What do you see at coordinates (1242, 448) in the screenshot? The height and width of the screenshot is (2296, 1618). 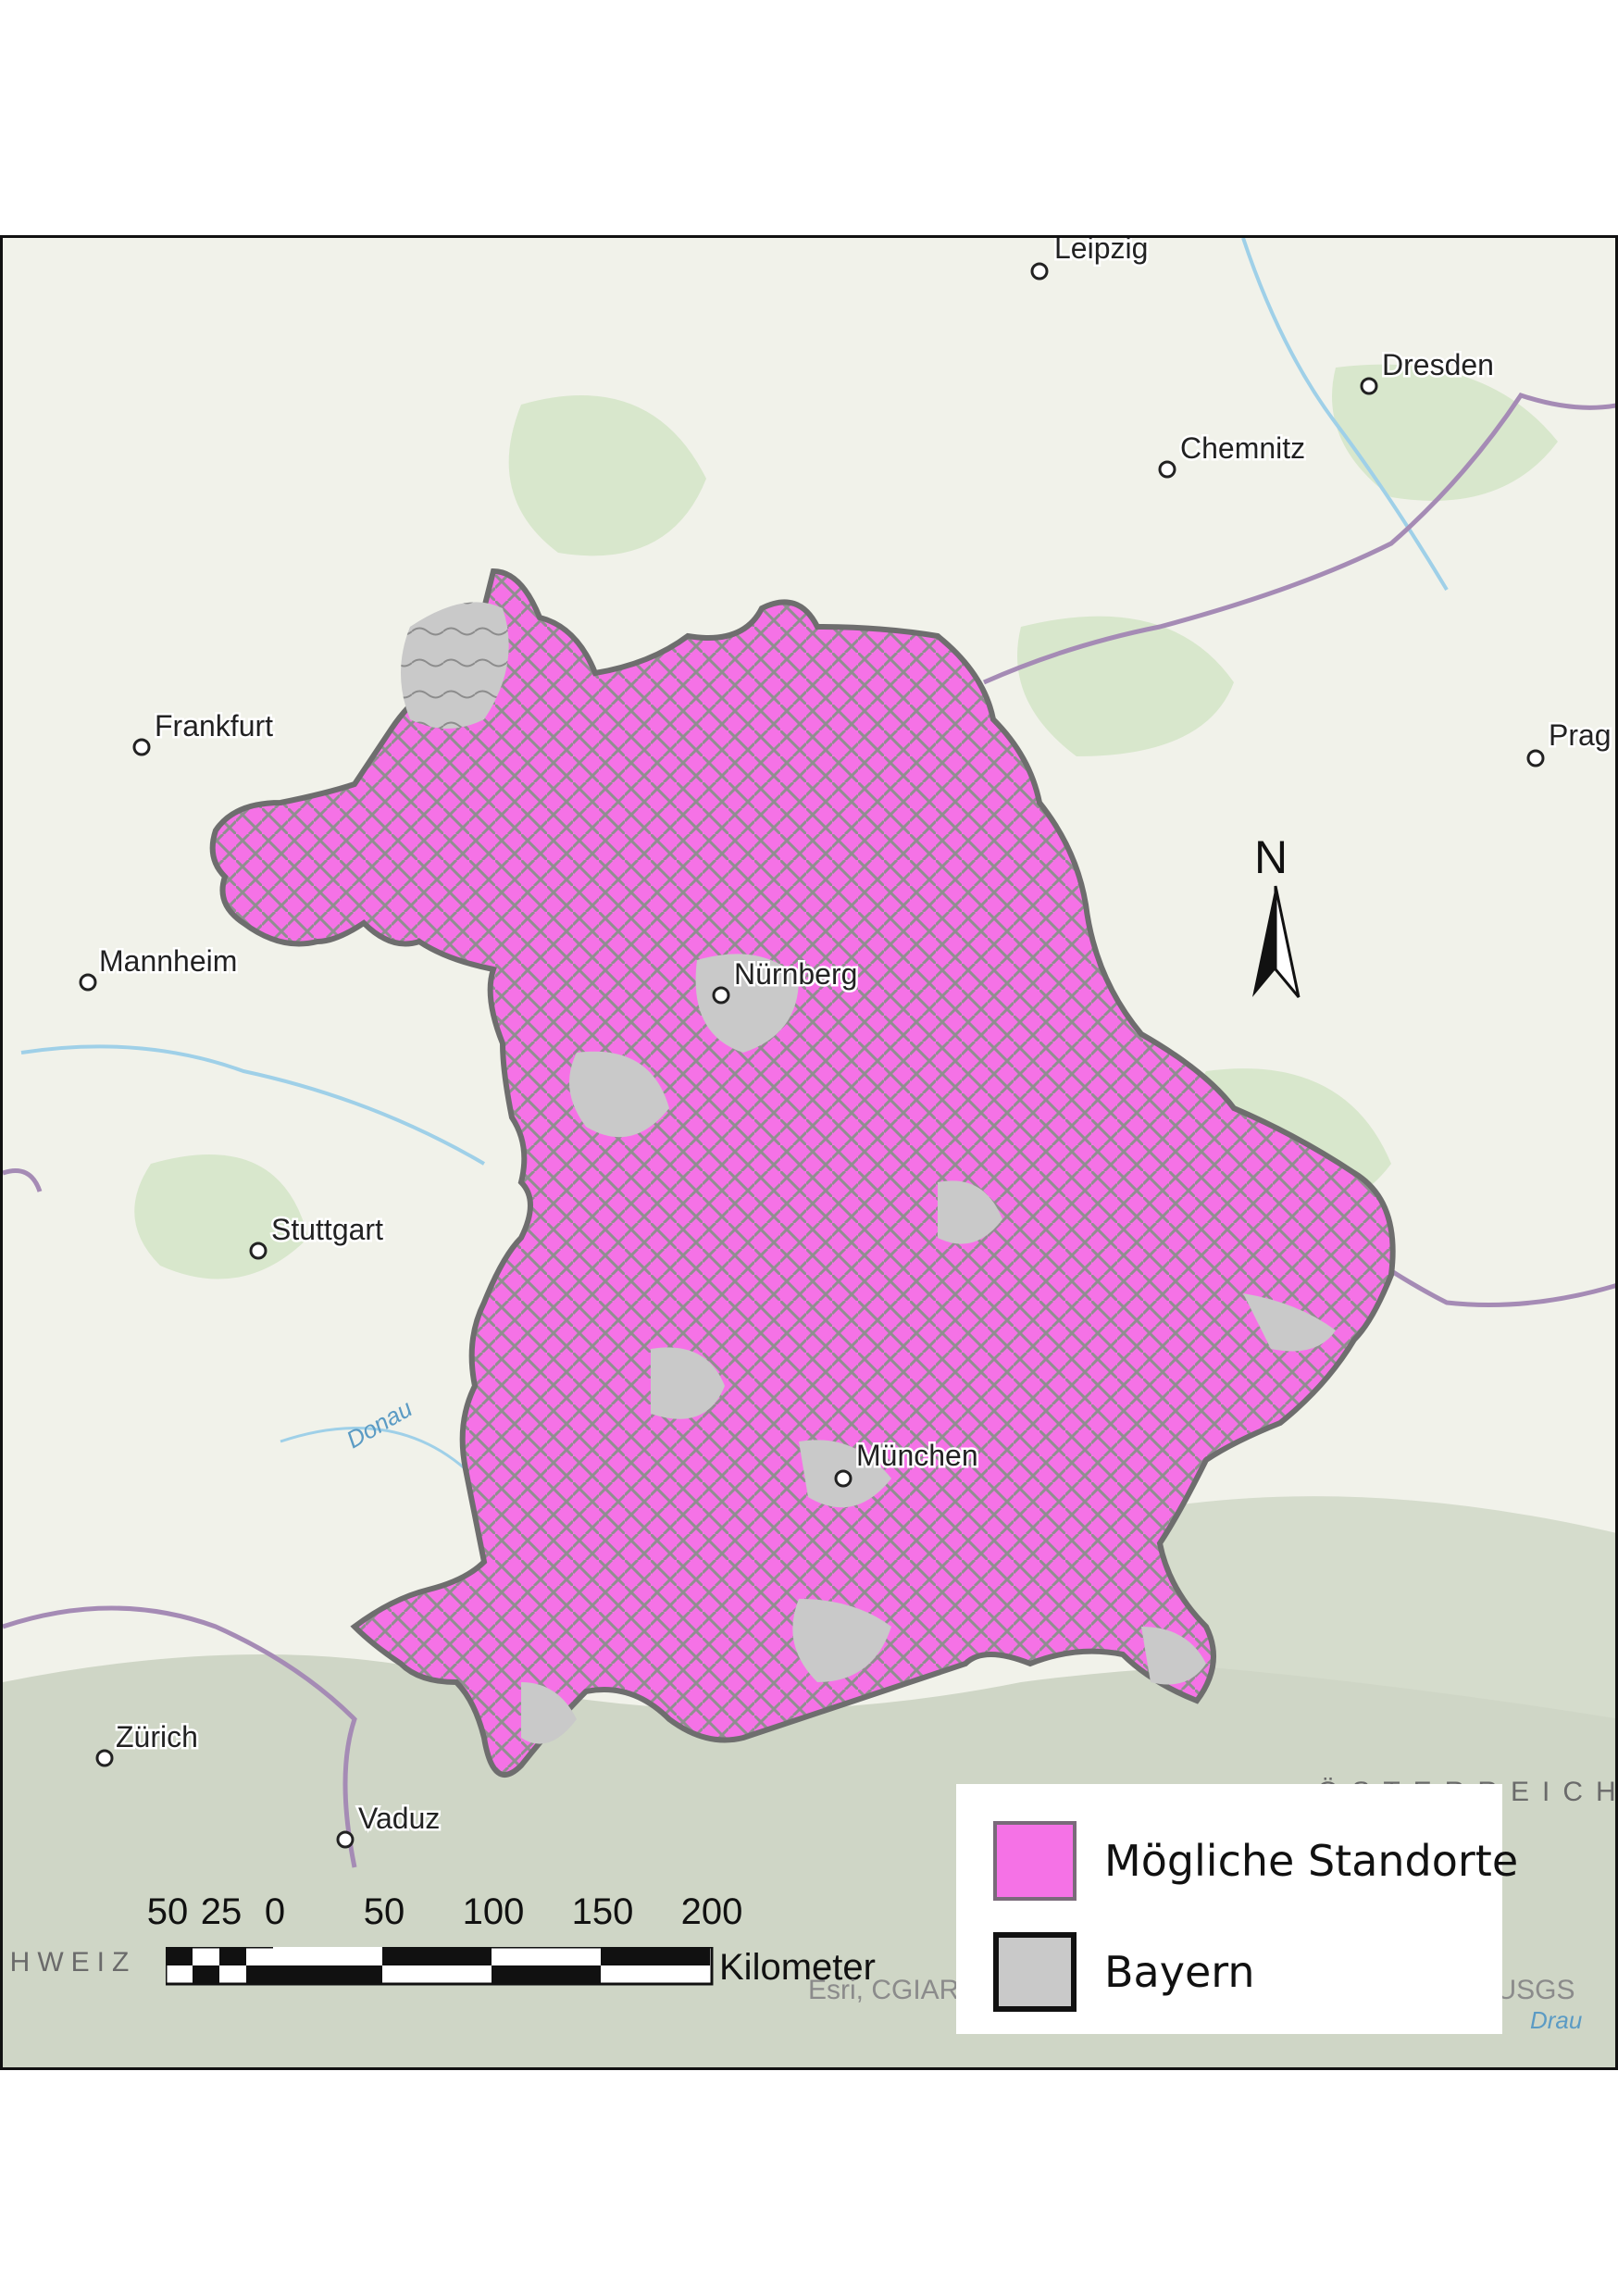 I see `city-label: Chemnitz` at bounding box center [1242, 448].